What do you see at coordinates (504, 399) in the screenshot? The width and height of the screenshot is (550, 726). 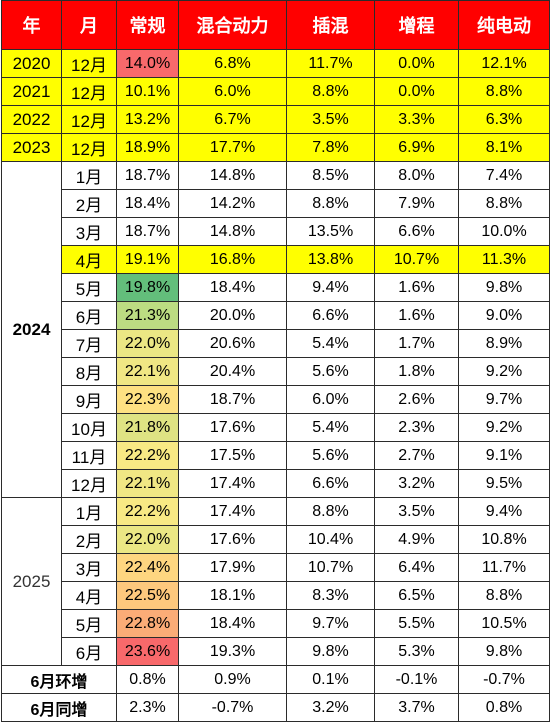 I see `pure-electric-value: 9.7%` at bounding box center [504, 399].